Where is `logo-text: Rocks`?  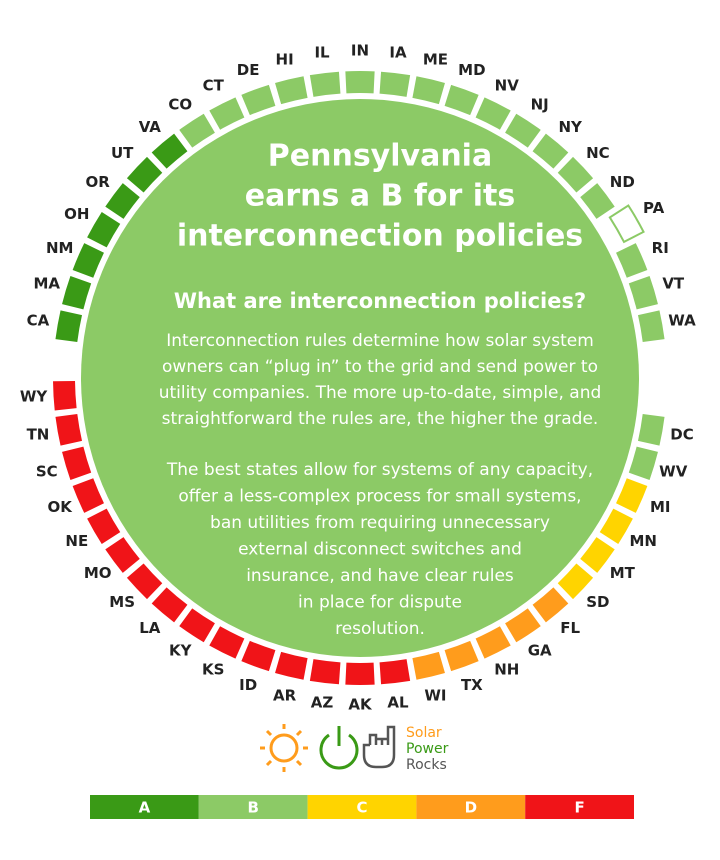 logo-text: Rocks is located at coordinates (426, 765).